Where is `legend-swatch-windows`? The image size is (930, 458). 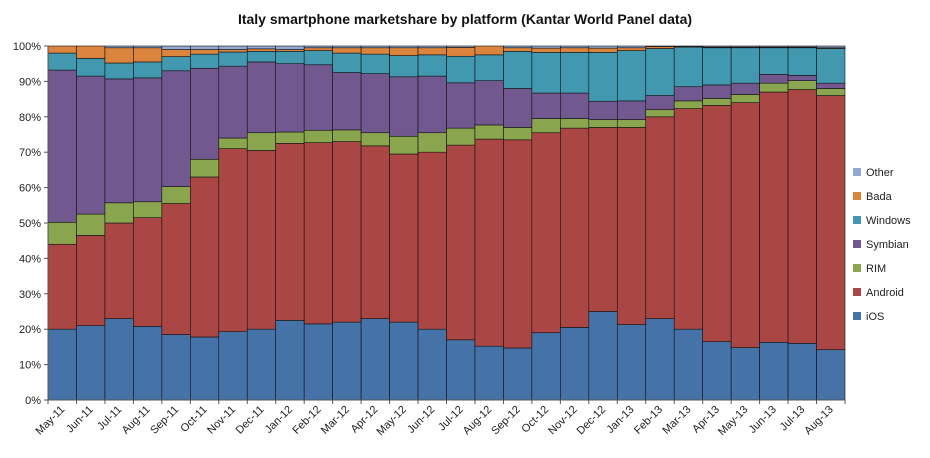
legend-swatch-windows is located at coordinates (857, 220).